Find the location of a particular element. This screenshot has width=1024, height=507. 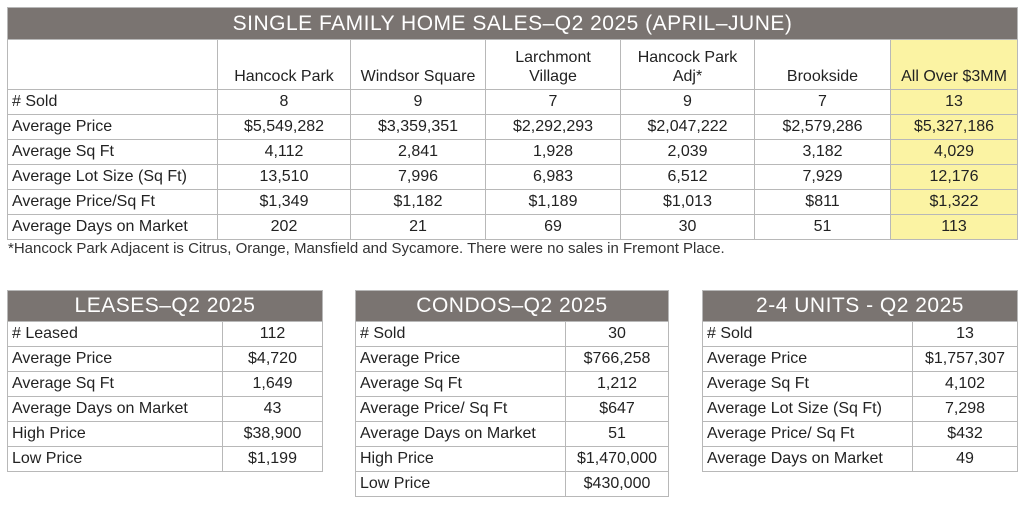

table-row: Average Days on Market 51 is located at coordinates (512, 434).